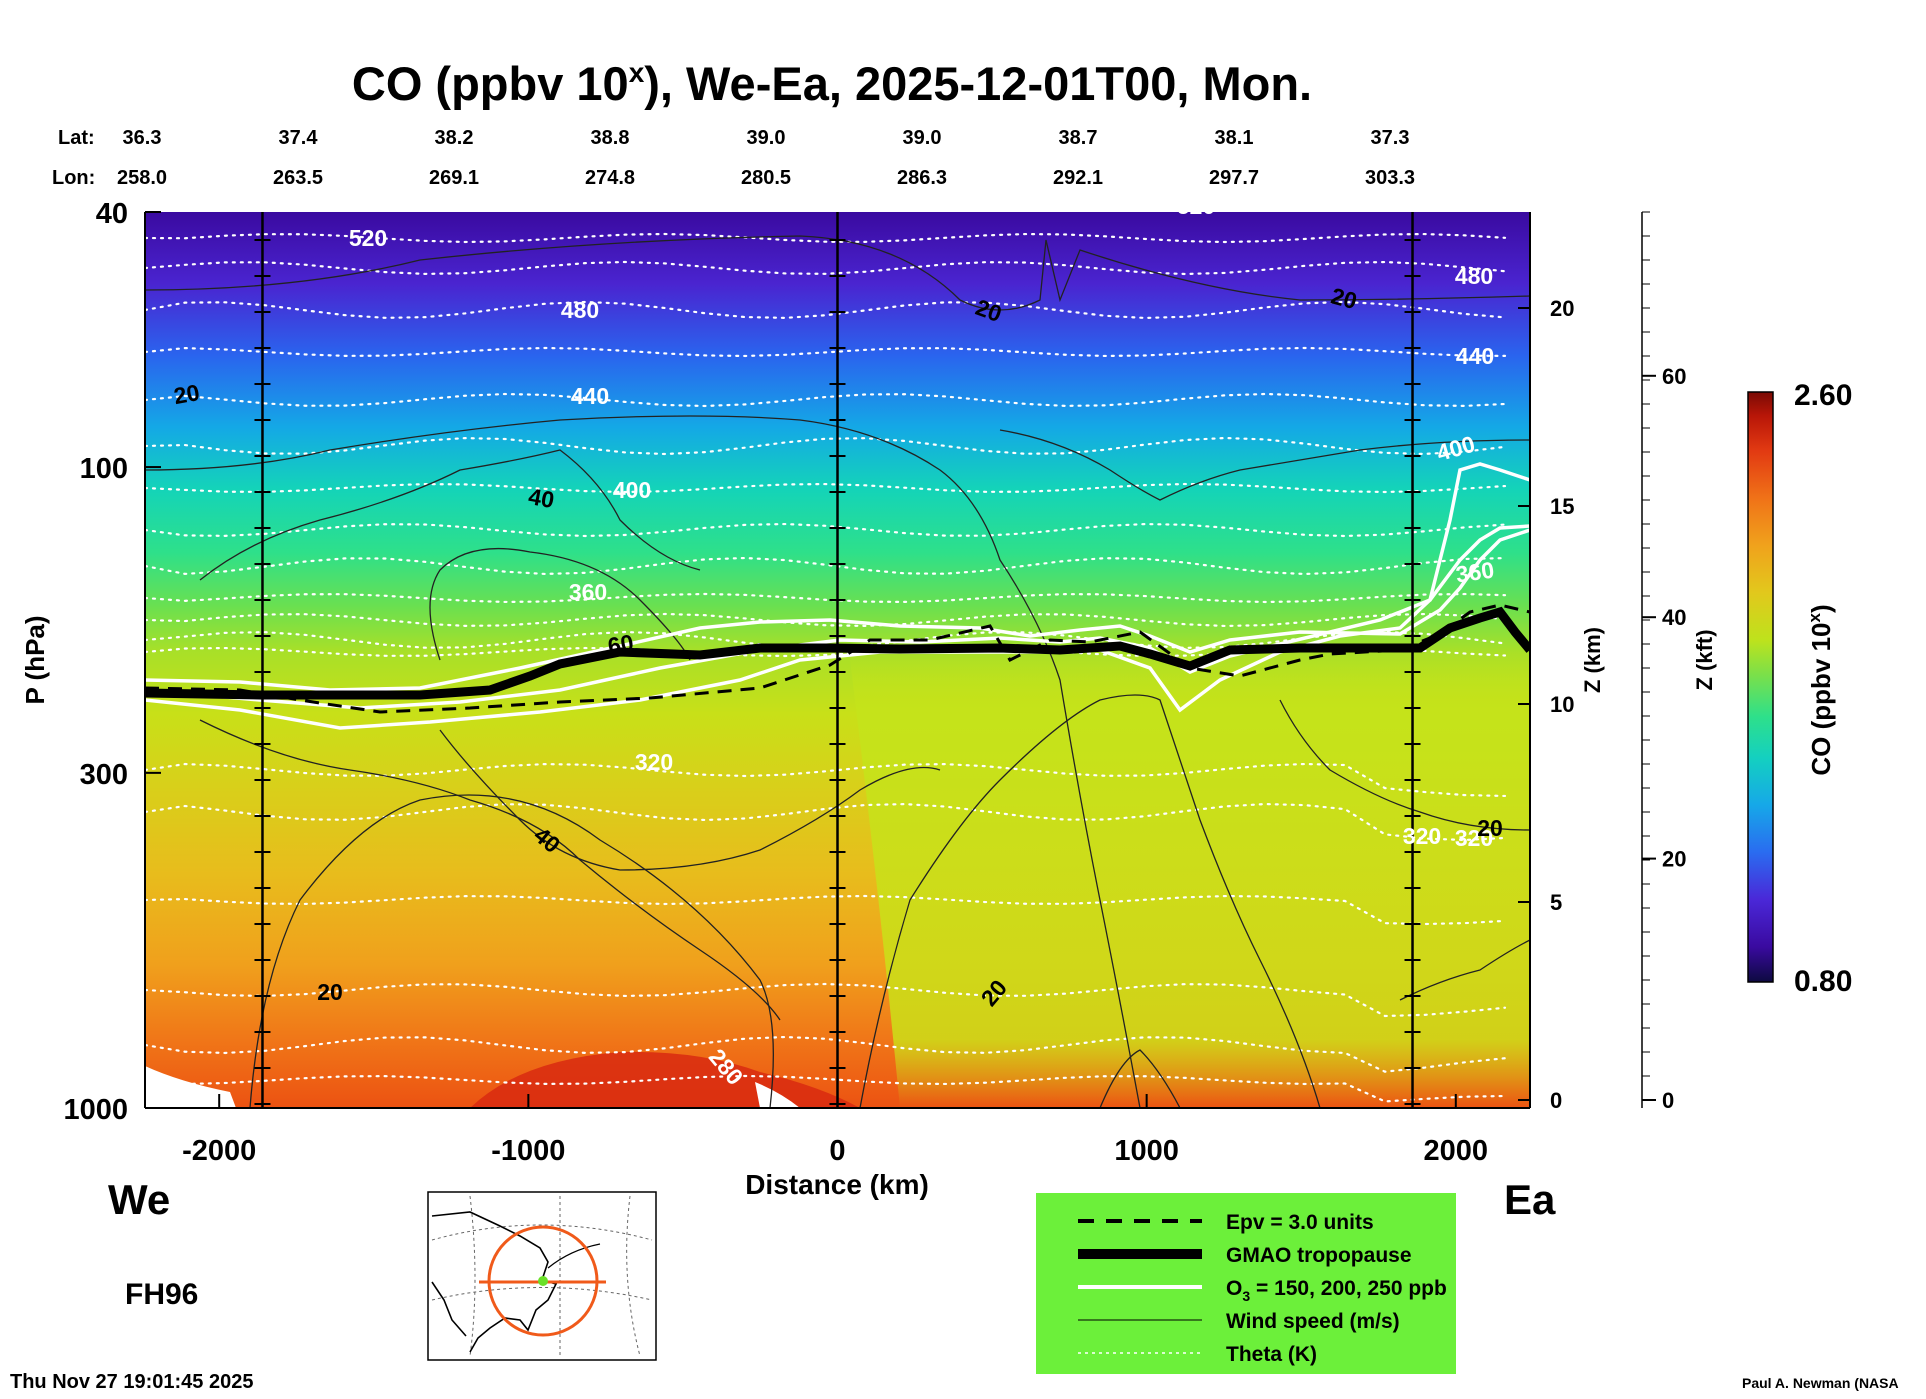  Describe the element at coordinates (1456, 1151) in the screenshot. I see `x-tick-label: 2000` at that location.